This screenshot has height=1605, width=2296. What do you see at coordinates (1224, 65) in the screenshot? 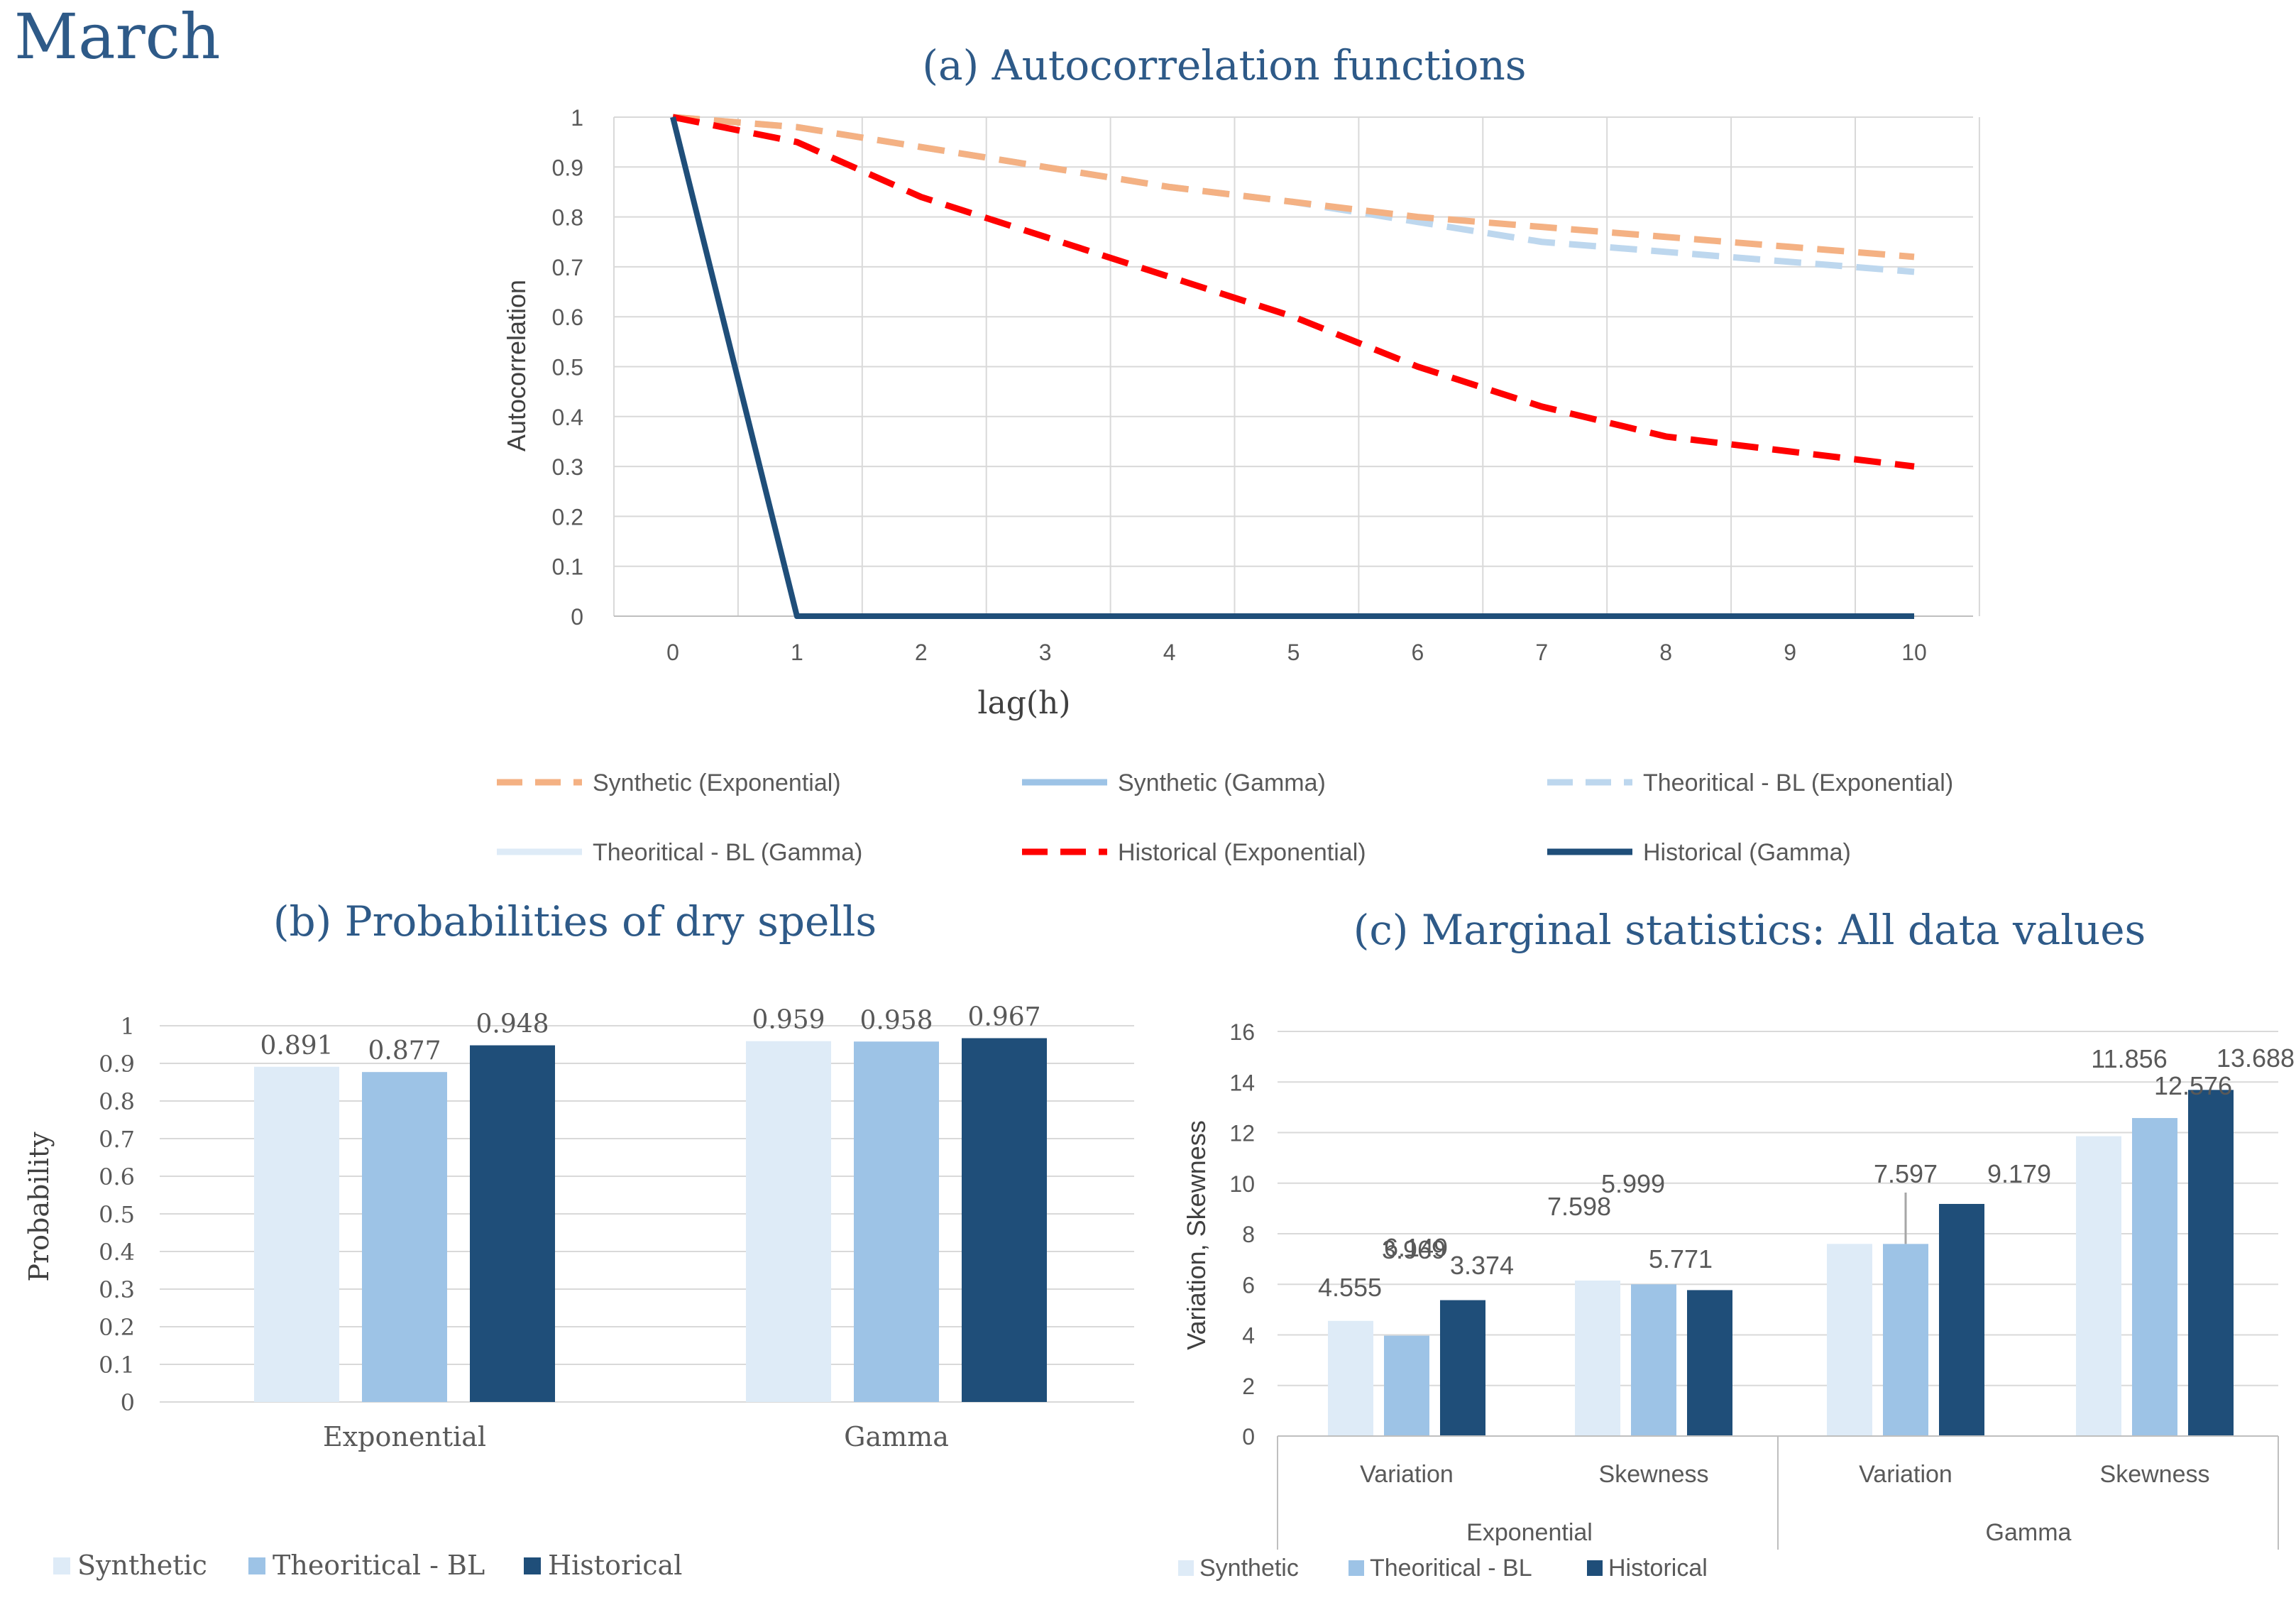
I see `chart-a-title: (a) Autocorrelation functions` at bounding box center [1224, 65].